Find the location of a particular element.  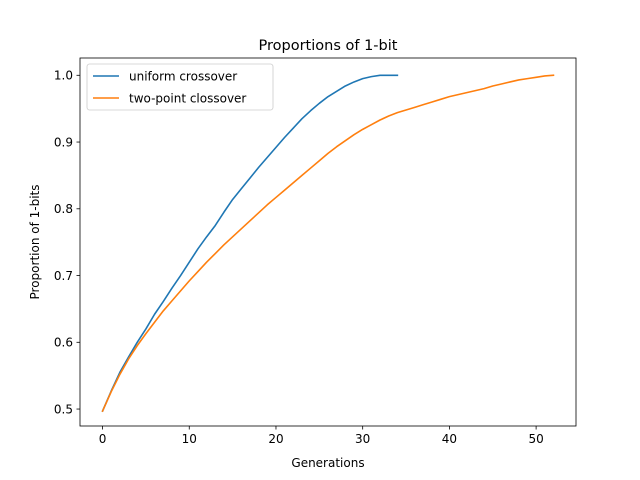

x-tick-label: 30 is located at coordinates (362, 439).